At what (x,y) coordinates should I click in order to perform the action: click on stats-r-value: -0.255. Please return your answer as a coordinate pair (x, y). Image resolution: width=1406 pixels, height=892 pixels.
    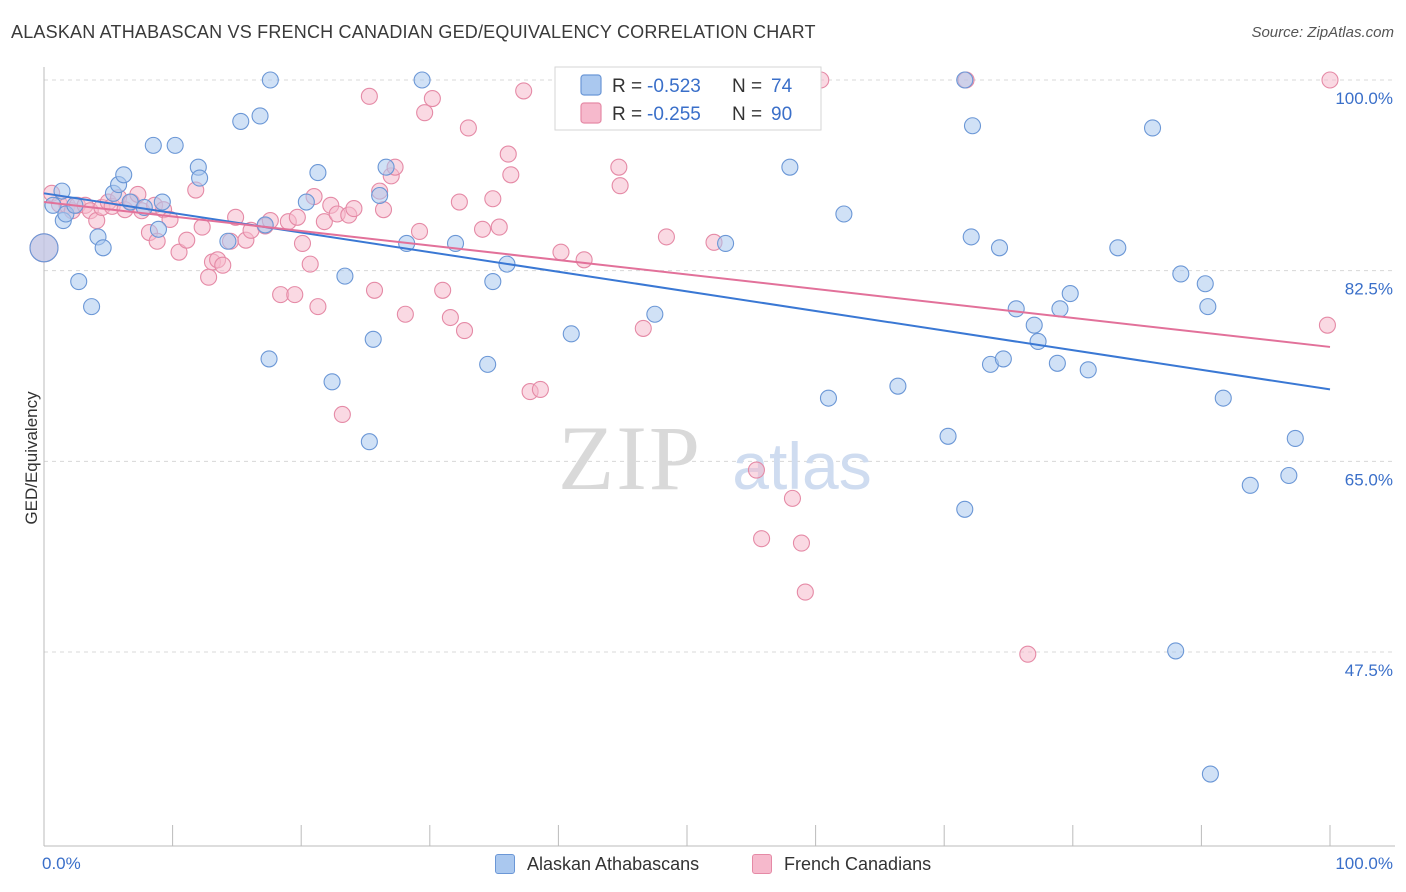
    Looking at the image, I should click on (674, 114).